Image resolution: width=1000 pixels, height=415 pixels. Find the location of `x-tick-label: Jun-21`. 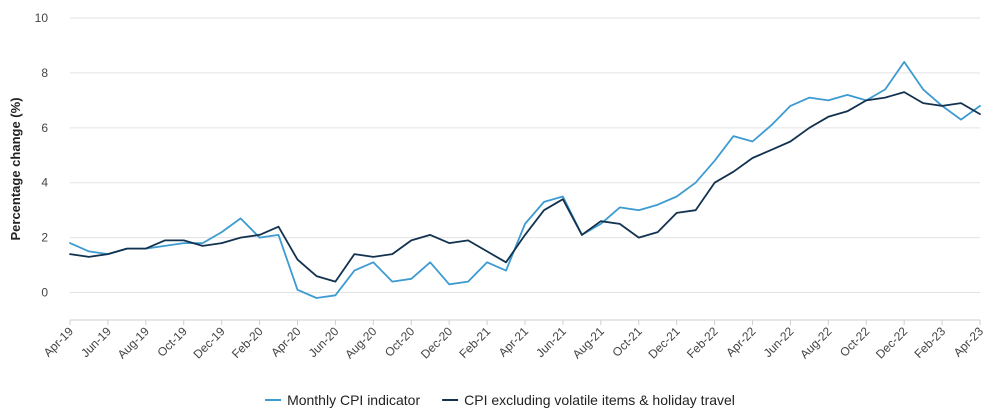

x-tick-label: Jun-21 is located at coordinates (551, 342).